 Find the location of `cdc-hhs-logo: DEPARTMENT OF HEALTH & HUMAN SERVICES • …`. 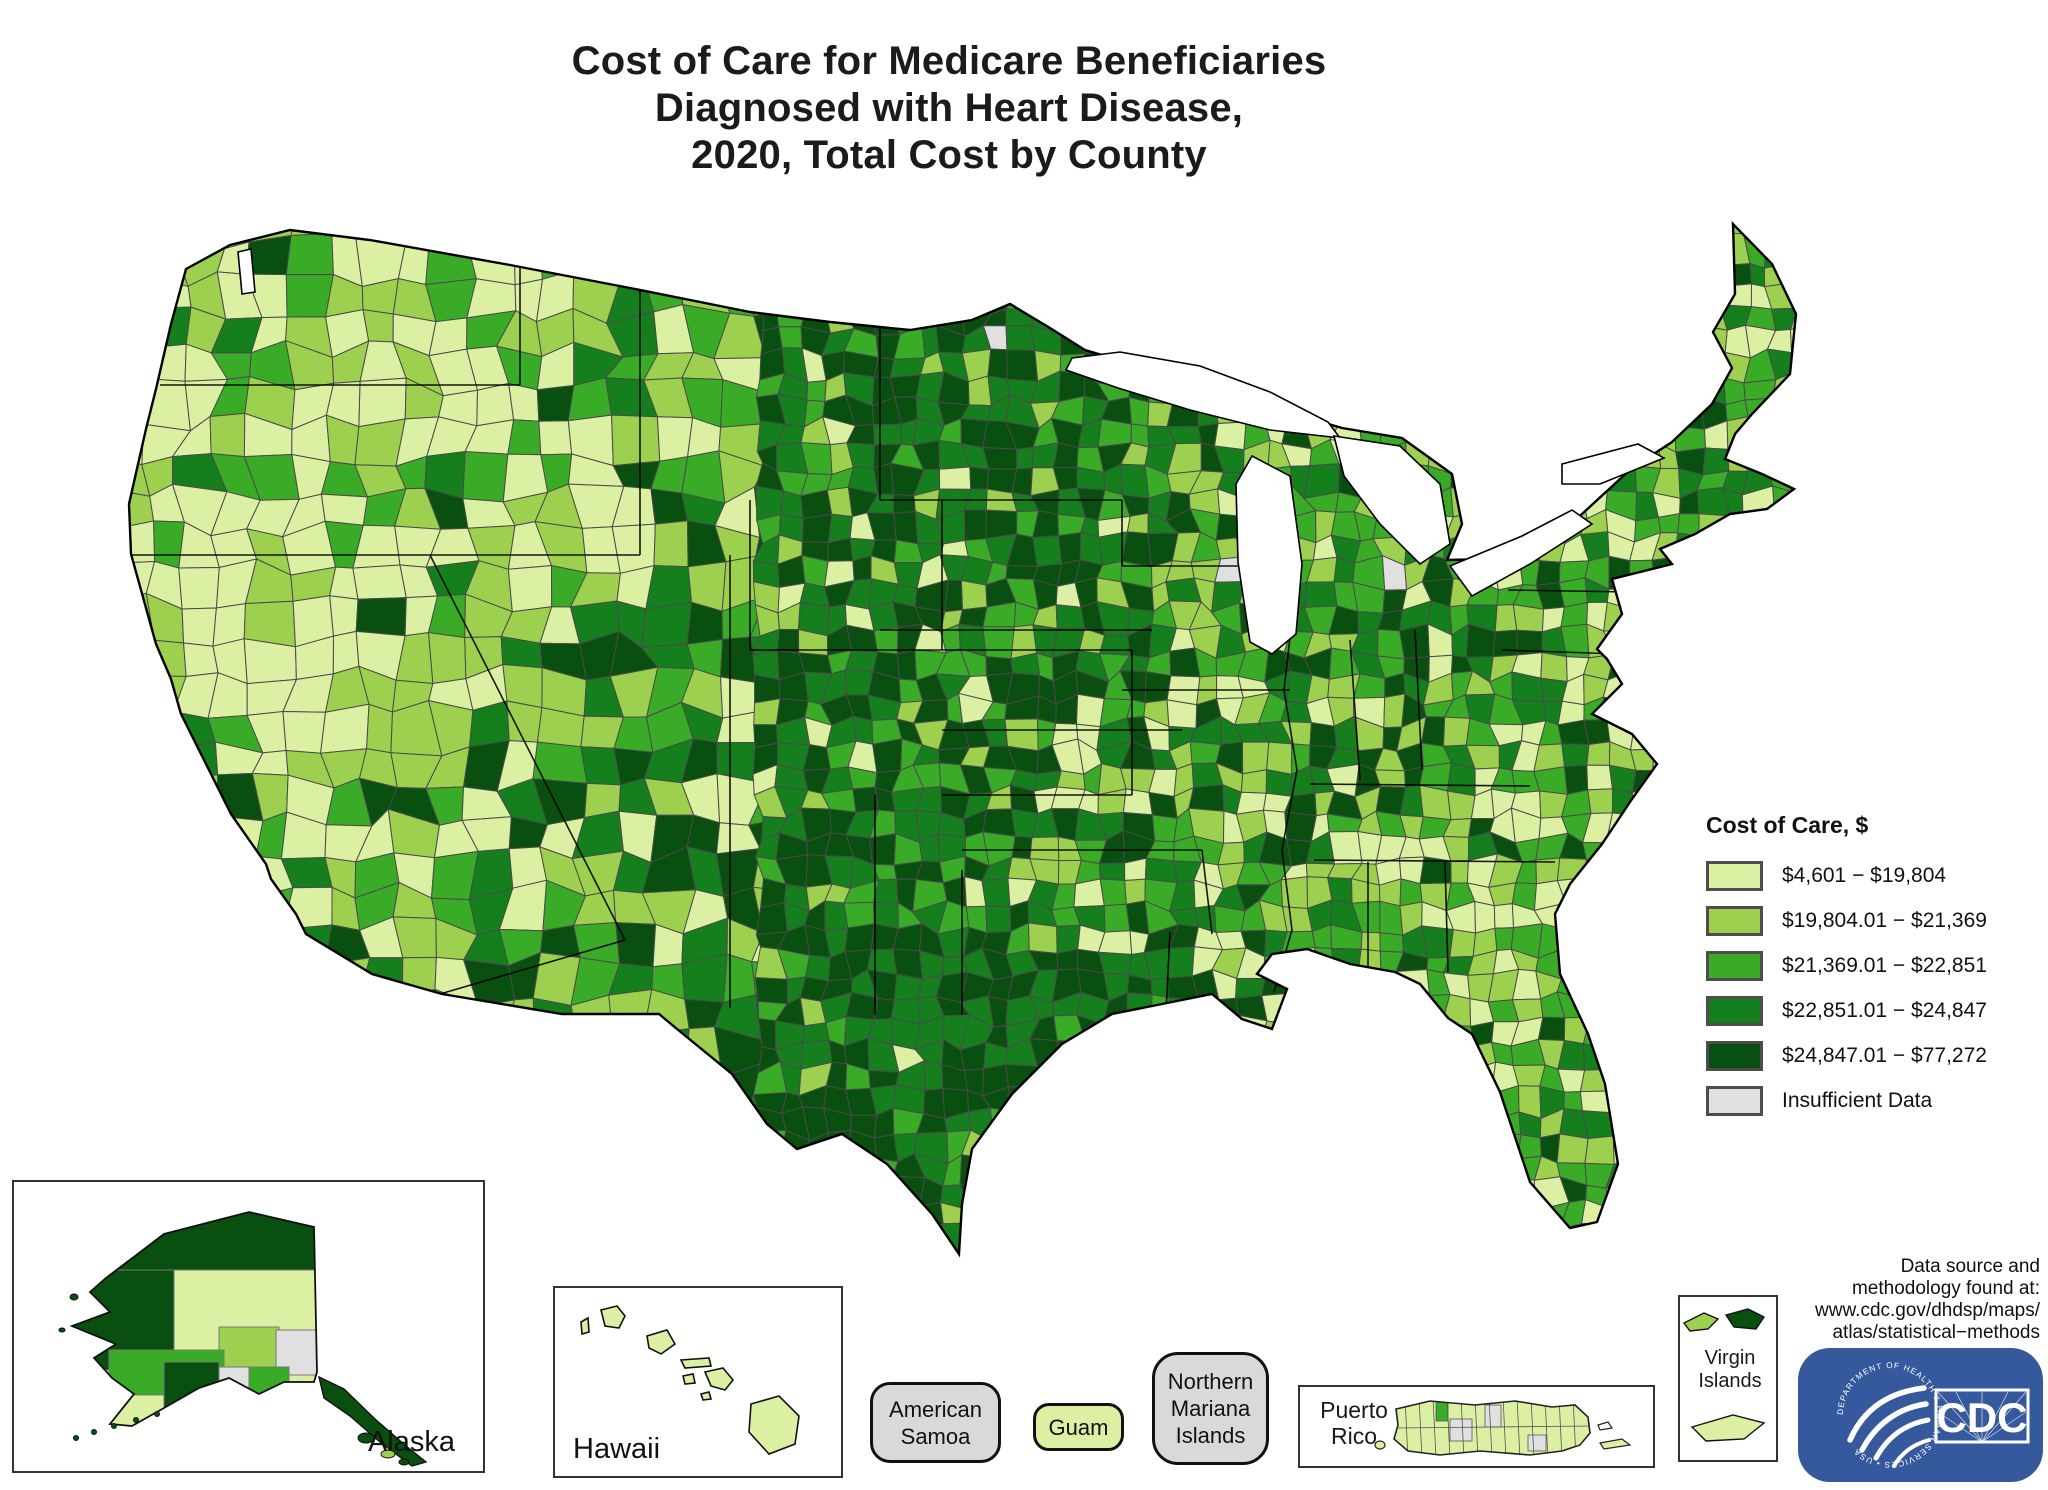

cdc-hhs-logo: DEPARTMENT OF HEALTH & HUMAN SERVICES • … is located at coordinates (1920, 1415).